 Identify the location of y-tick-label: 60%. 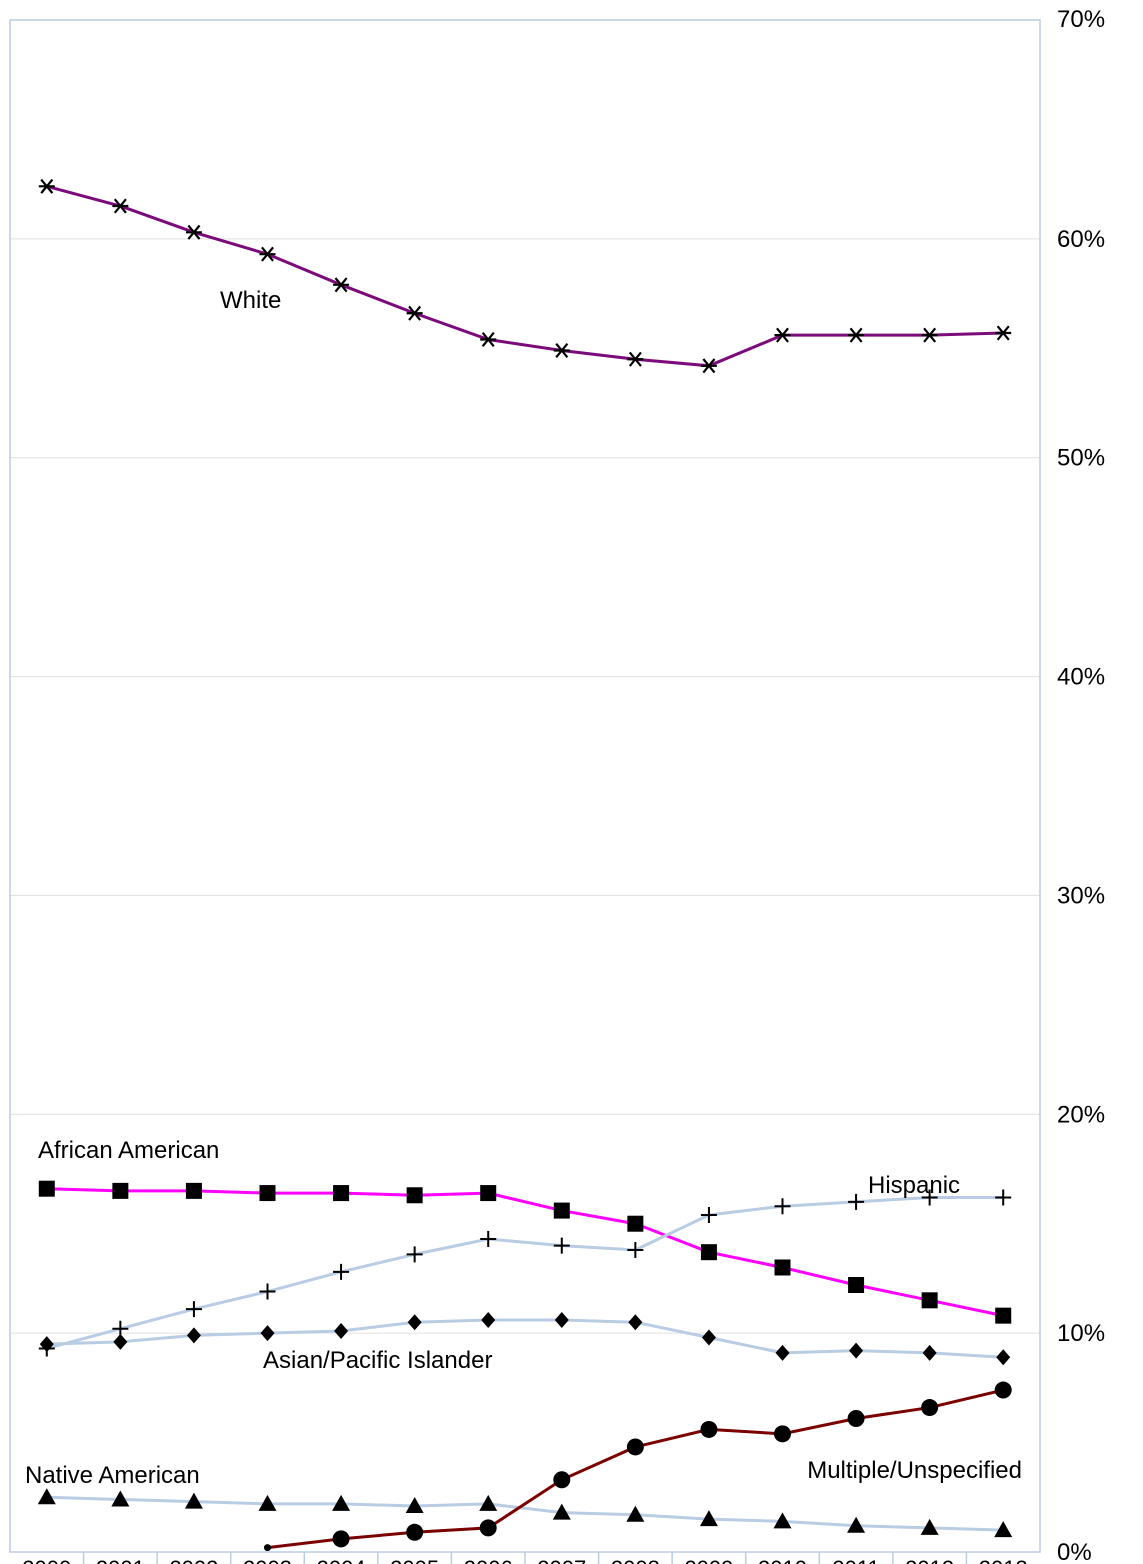
(1081, 239).